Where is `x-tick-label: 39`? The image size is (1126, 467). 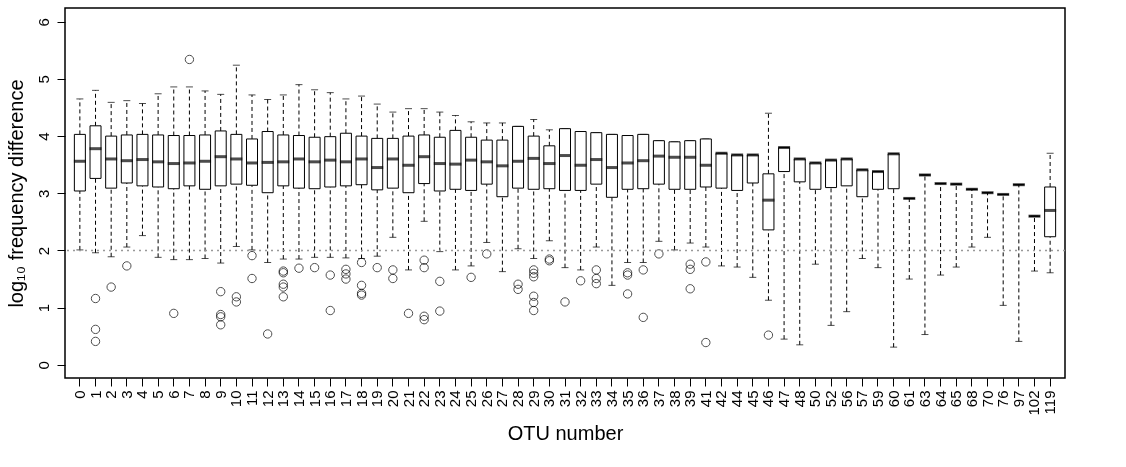
x-tick-label: 39 is located at coordinates (690, 399).